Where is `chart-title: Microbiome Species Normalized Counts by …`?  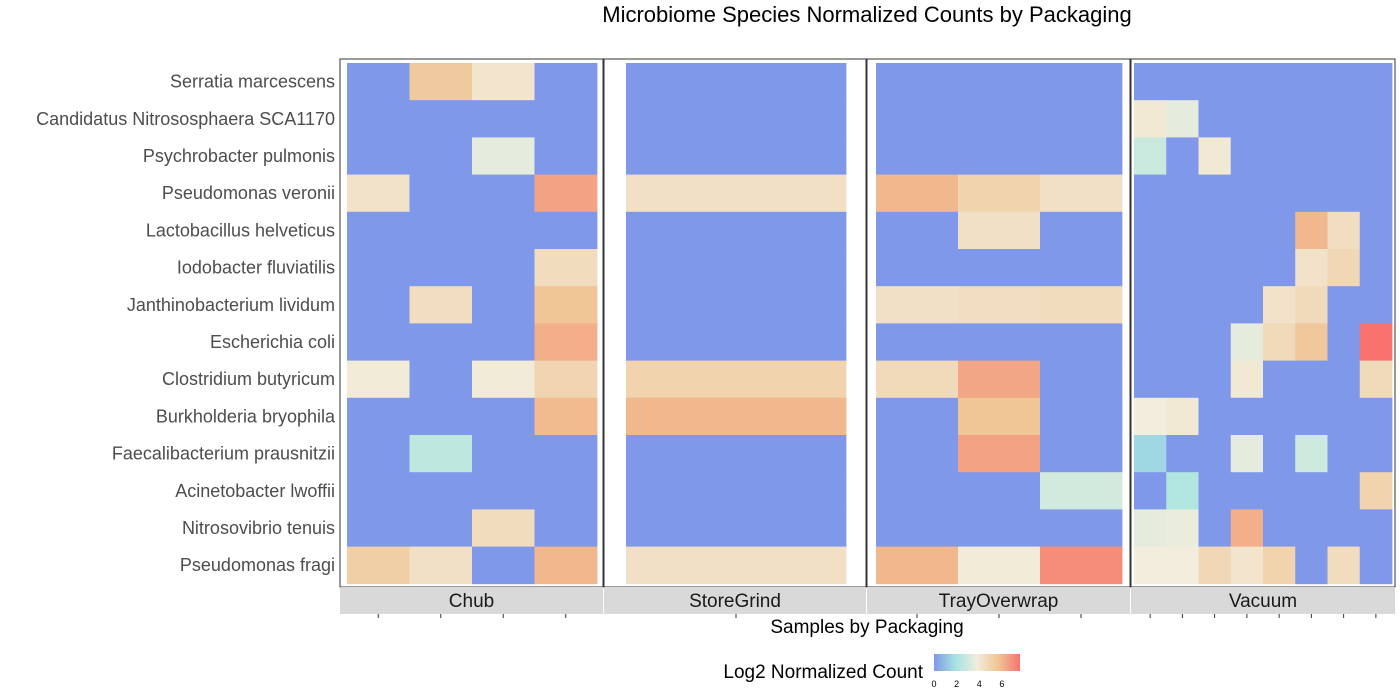 chart-title: Microbiome Species Normalized Counts by … is located at coordinates (866, 14).